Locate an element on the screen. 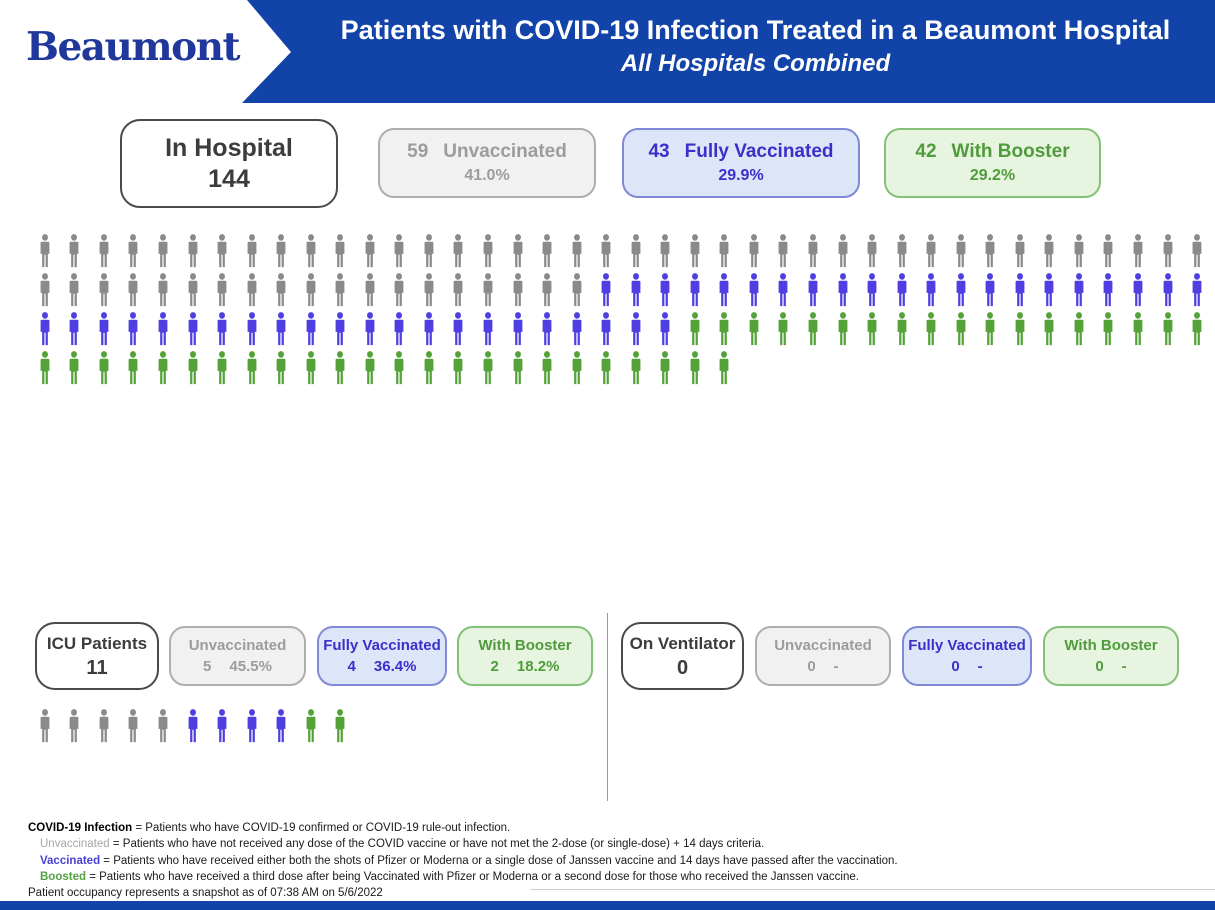 The height and width of the screenshot is (910, 1215). icu-unvaccinated-pct: 45.5% is located at coordinates (250, 666).